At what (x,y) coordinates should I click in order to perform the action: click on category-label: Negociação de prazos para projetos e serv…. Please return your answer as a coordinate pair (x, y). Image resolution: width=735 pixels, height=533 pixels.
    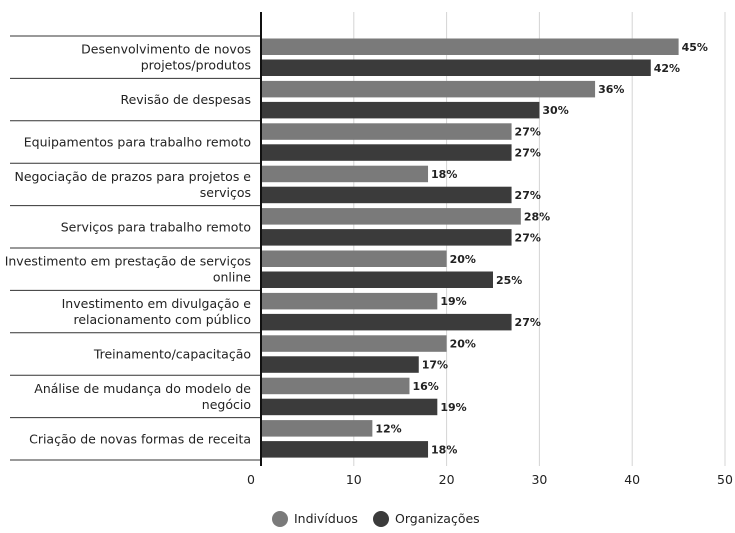
    Looking at the image, I should click on (132, 184).